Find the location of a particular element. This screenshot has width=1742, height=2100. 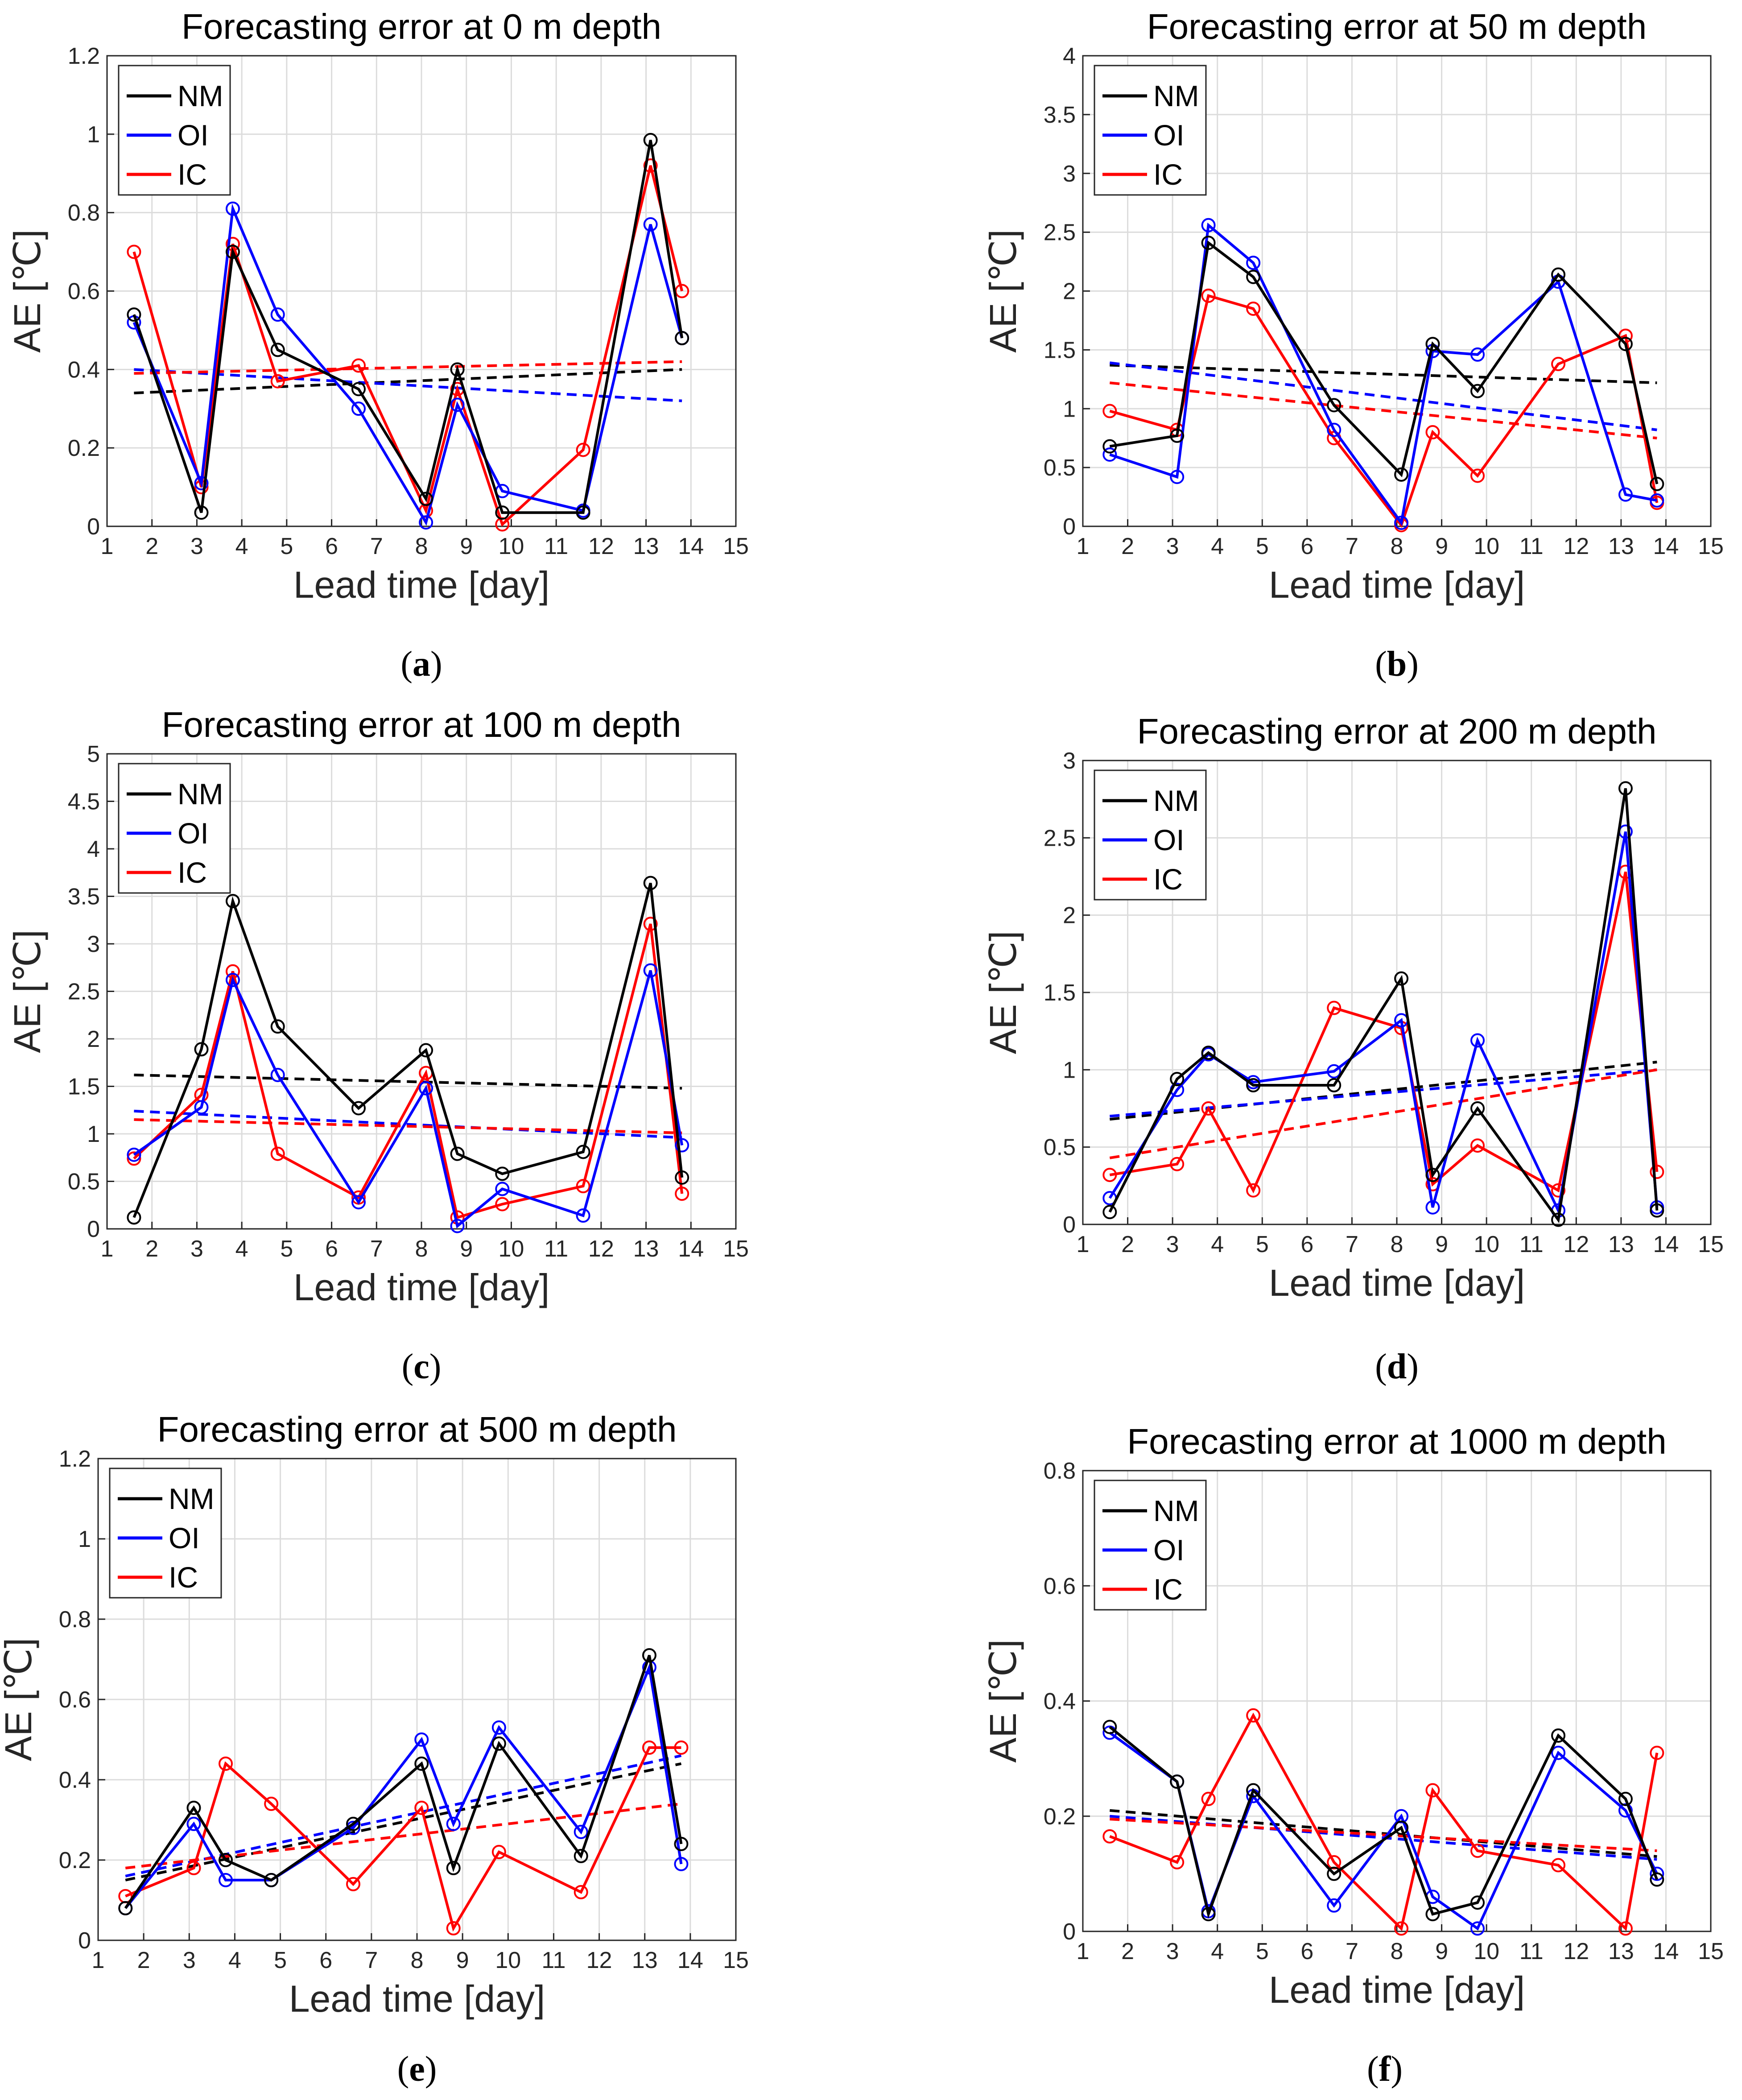

y-tick-label: 0.5 is located at coordinates (1060, 468).